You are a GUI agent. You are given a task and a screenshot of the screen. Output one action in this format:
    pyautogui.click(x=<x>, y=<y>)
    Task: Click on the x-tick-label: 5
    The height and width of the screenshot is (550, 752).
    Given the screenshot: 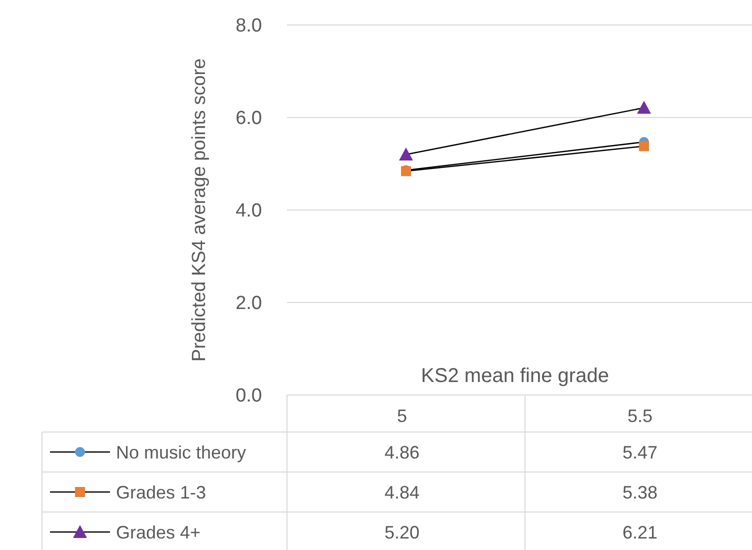 What is the action you would take?
    pyautogui.click(x=402, y=416)
    